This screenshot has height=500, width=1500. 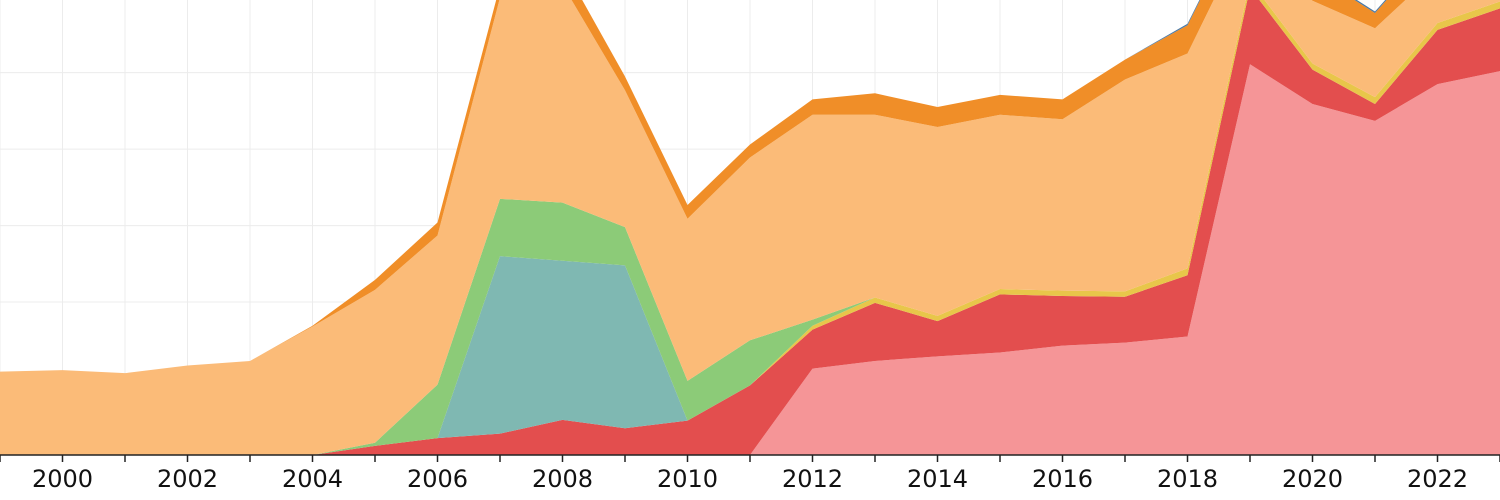 I want to click on x-tick-label: 2022, so click(x=1437, y=479).